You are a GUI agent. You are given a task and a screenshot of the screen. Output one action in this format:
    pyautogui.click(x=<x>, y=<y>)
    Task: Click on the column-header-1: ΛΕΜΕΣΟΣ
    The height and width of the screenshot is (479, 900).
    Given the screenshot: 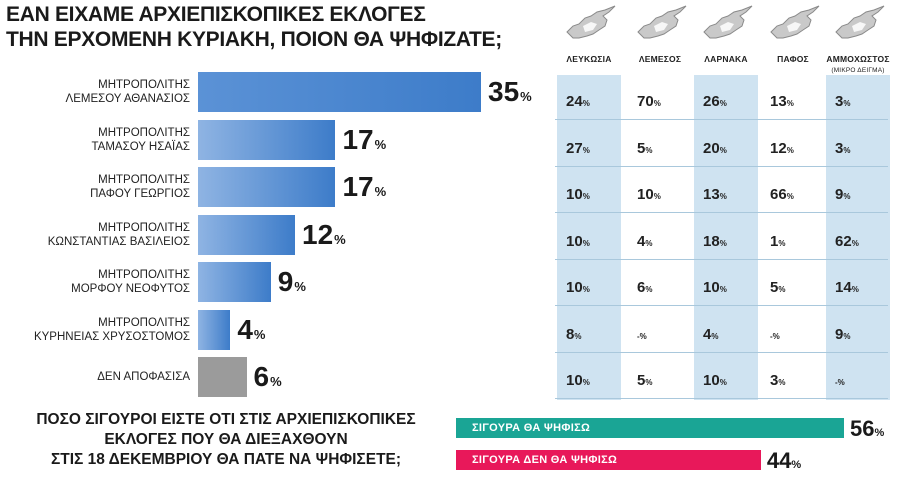 What is the action you would take?
    pyautogui.click(x=660, y=59)
    